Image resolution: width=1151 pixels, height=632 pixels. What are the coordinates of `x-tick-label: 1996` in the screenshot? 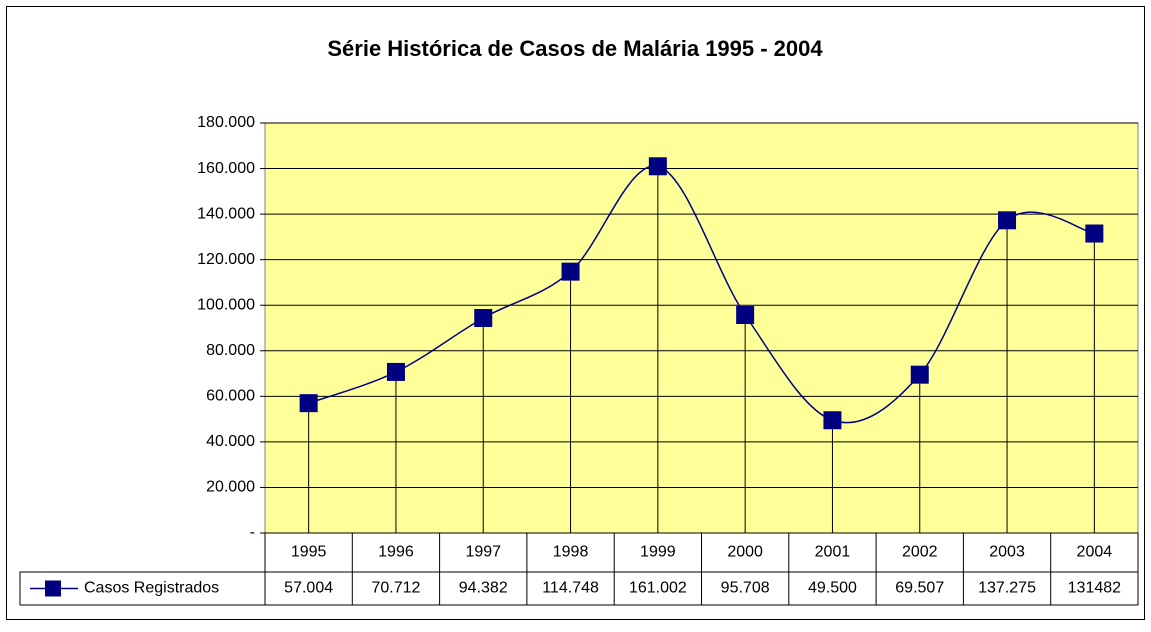 It's located at (396, 552).